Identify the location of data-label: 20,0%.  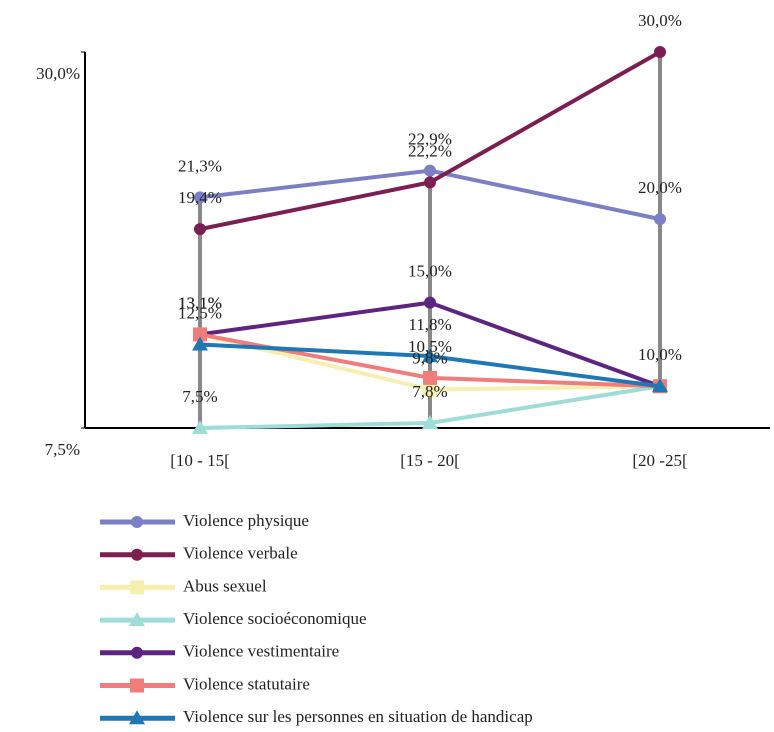
(660, 187).